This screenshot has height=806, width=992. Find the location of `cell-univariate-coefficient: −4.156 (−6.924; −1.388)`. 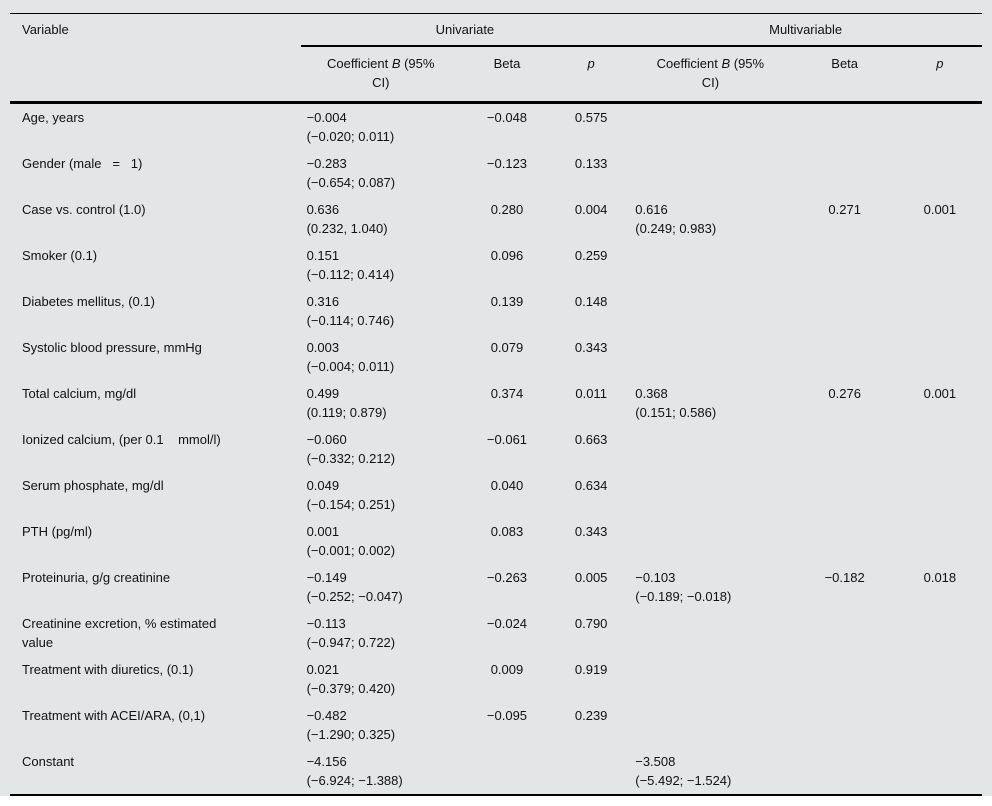

cell-univariate-coefficient: −4.156 (−6.924; −1.388) is located at coordinates (380, 772).